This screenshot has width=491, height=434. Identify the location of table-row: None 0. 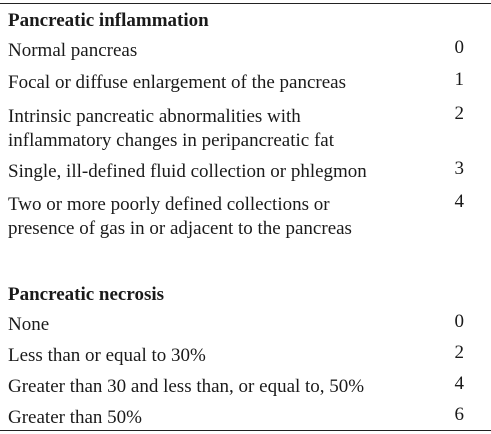
(249, 324).